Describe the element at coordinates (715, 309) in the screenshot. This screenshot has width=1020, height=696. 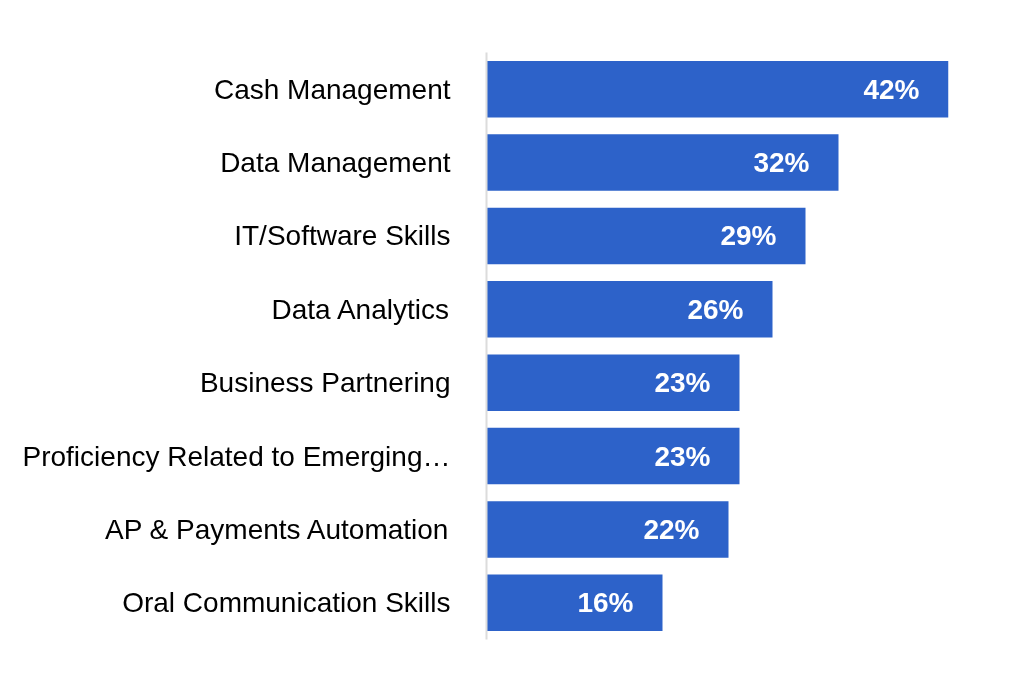
I see `data-label: 26%` at that location.